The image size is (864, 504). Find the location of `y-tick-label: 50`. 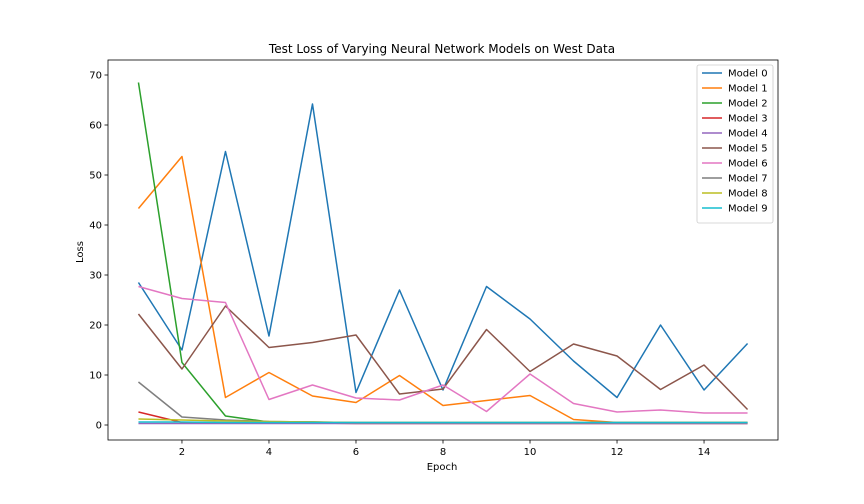

y-tick-label: 50 is located at coordinates (95, 176).